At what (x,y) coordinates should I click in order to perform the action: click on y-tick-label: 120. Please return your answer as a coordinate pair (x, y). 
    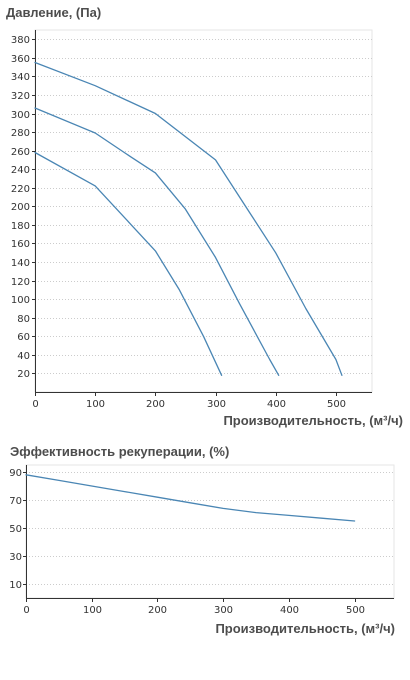
    Looking at the image, I should click on (20, 282).